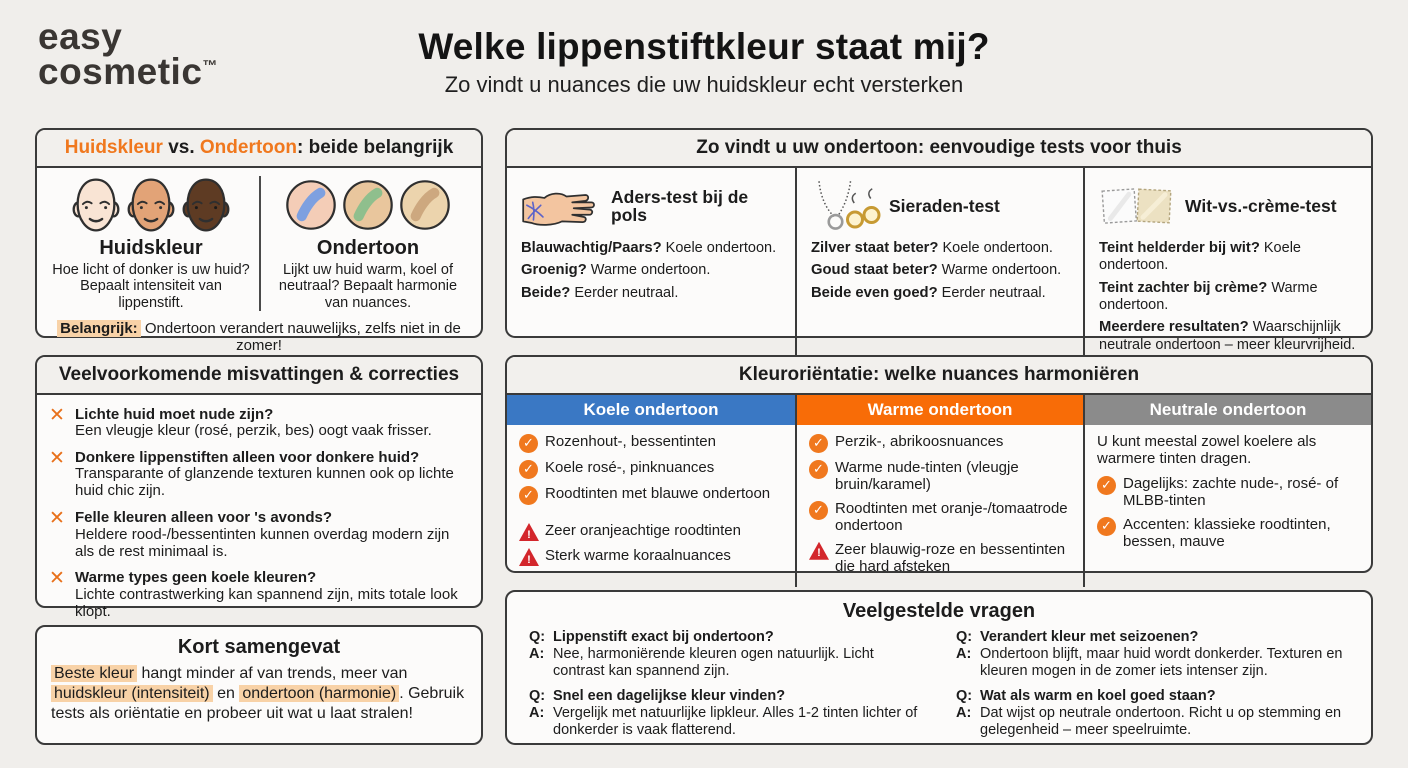  I want to click on fabric-swatches-icon, so click(1136, 206).